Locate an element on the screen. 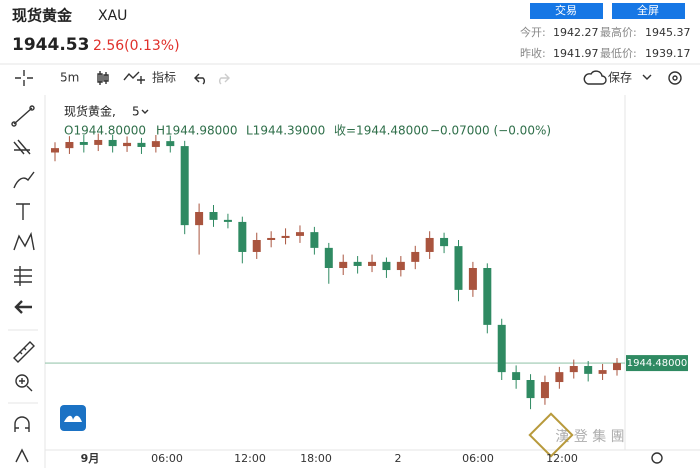  interval: 5m is located at coordinates (69, 78).